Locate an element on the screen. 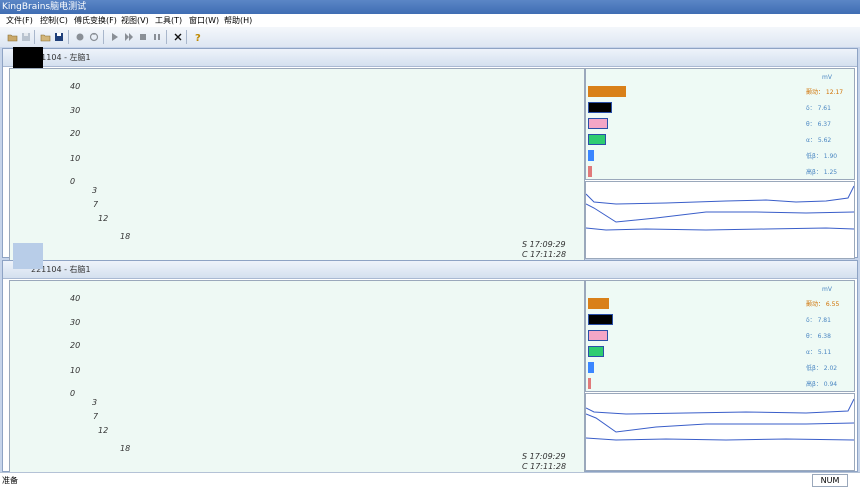 This screenshot has height=487, width=860. play-icon is located at coordinates (115, 37).